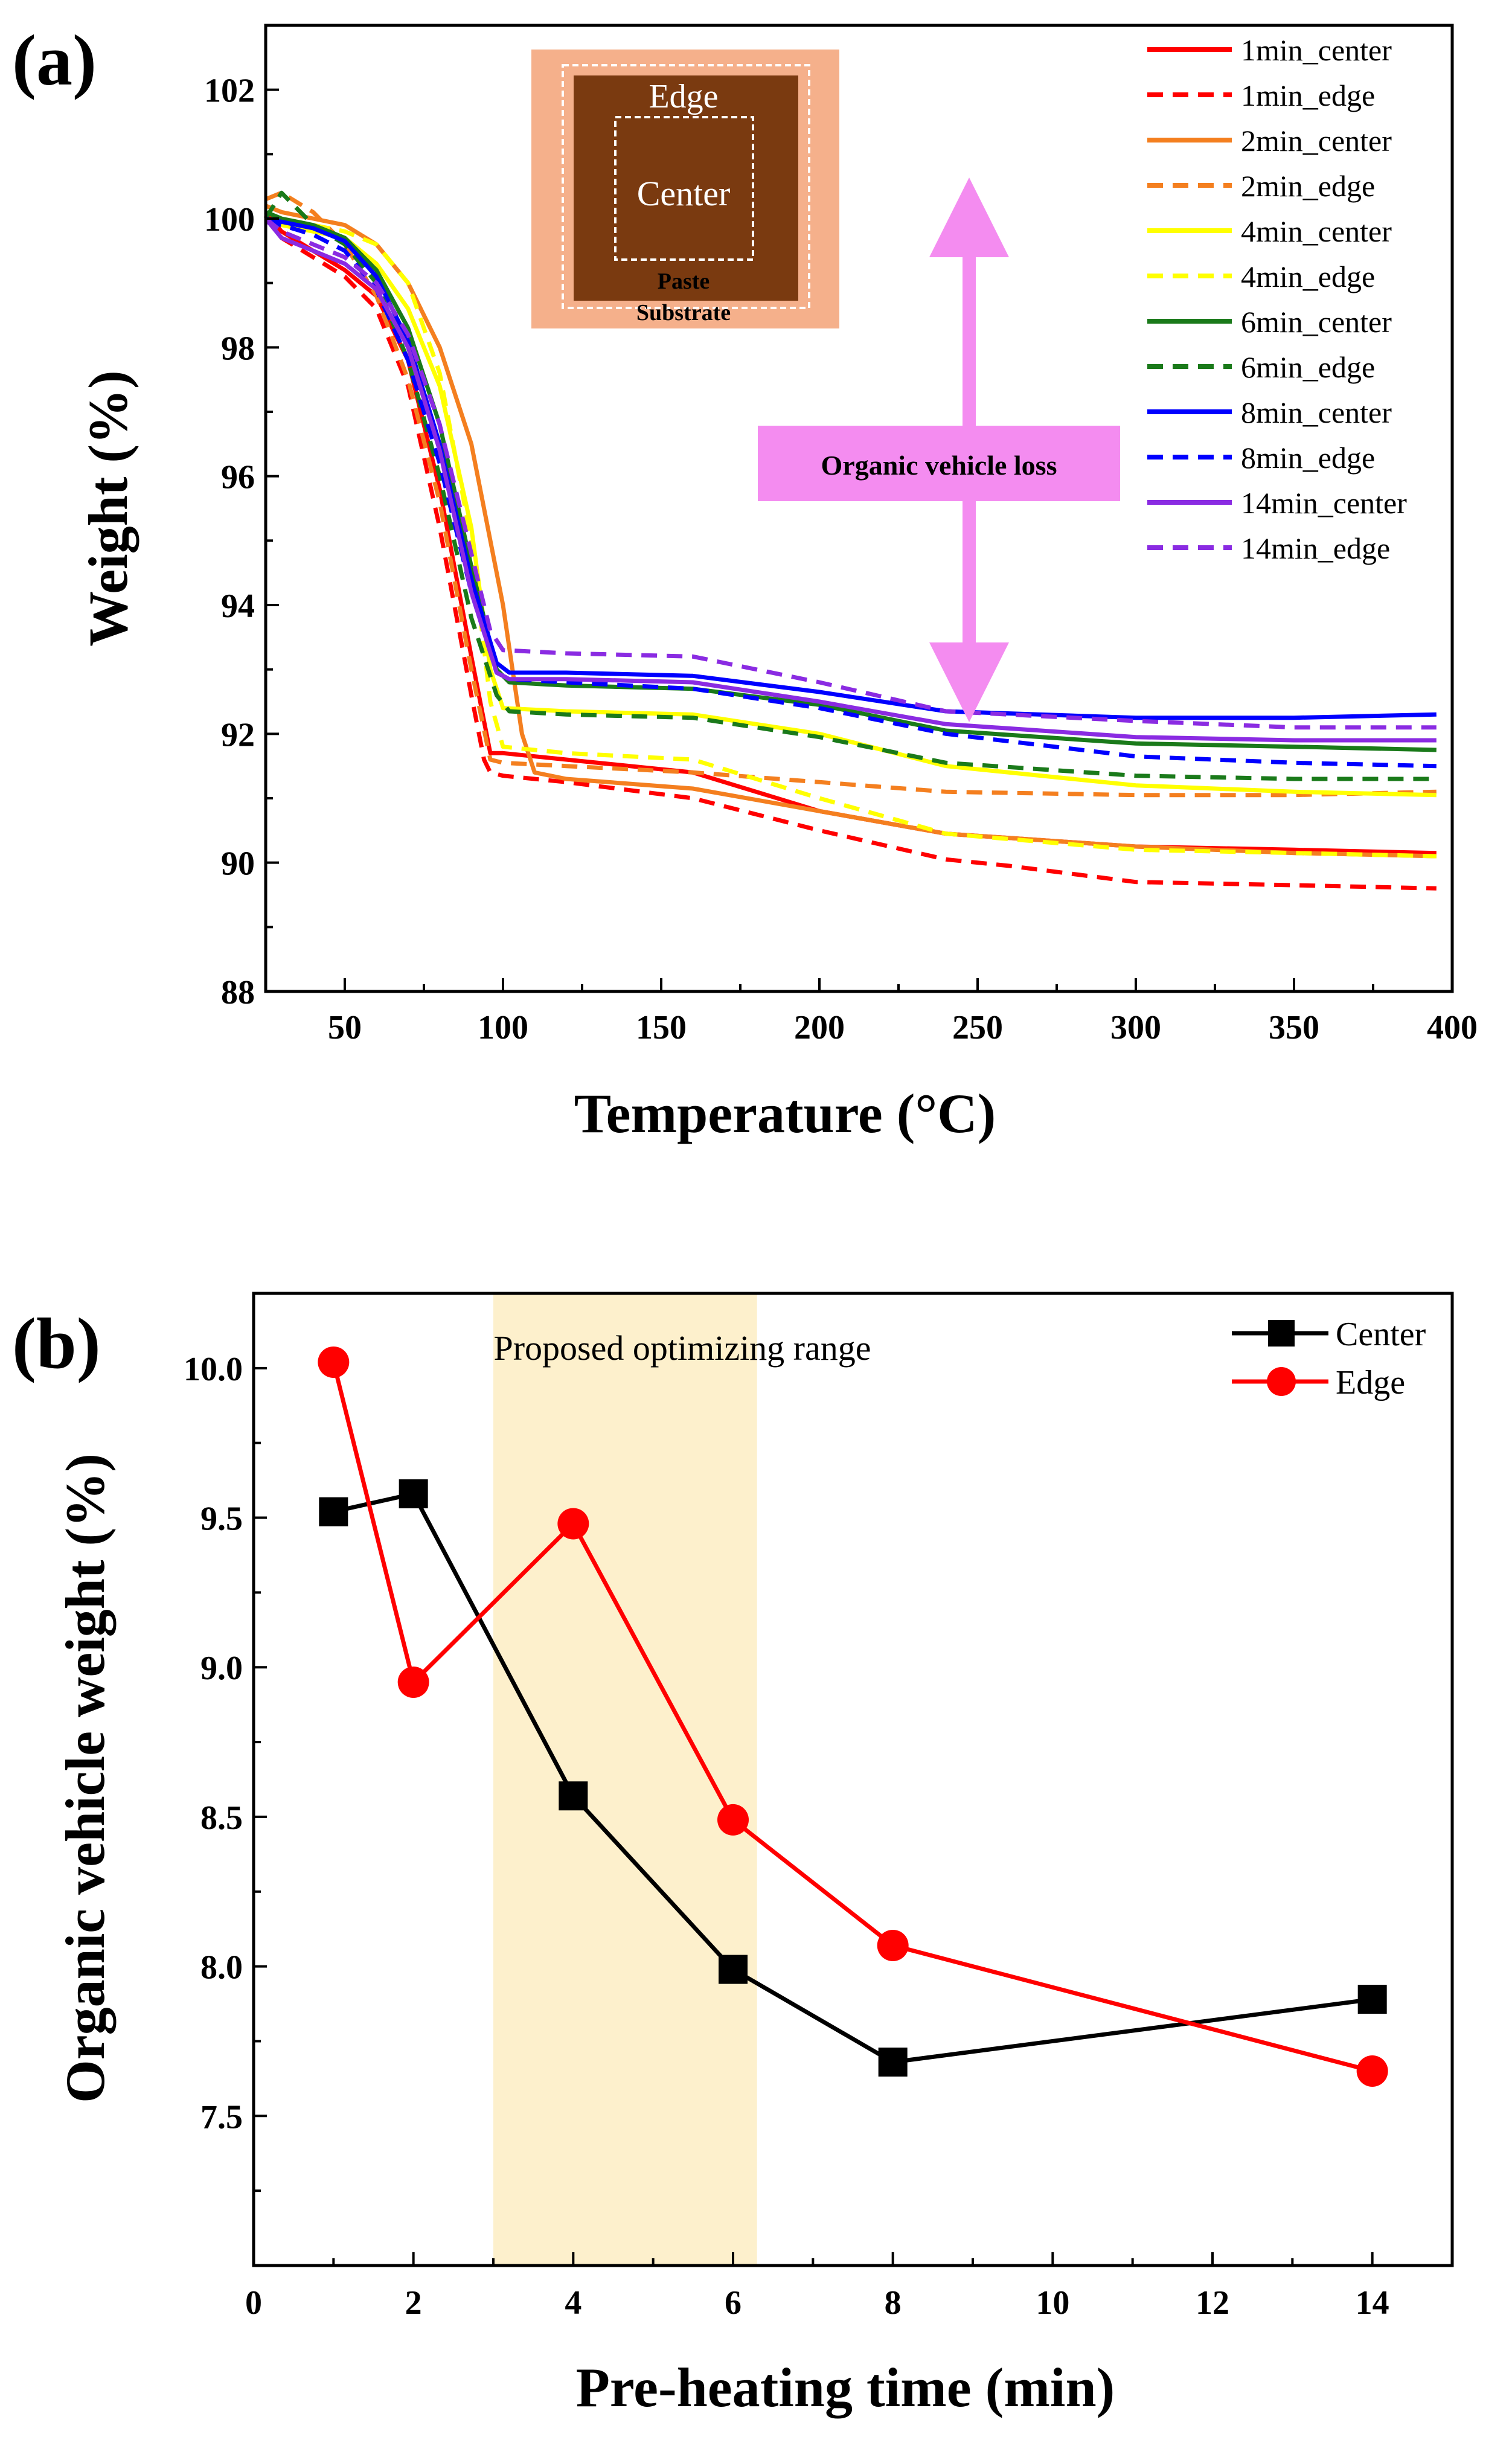 This screenshot has height=2437, width=1512. Describe the element at coordinates (1308, 276) in the screenshot. I see `legend-label: 4min_edge` at that location.